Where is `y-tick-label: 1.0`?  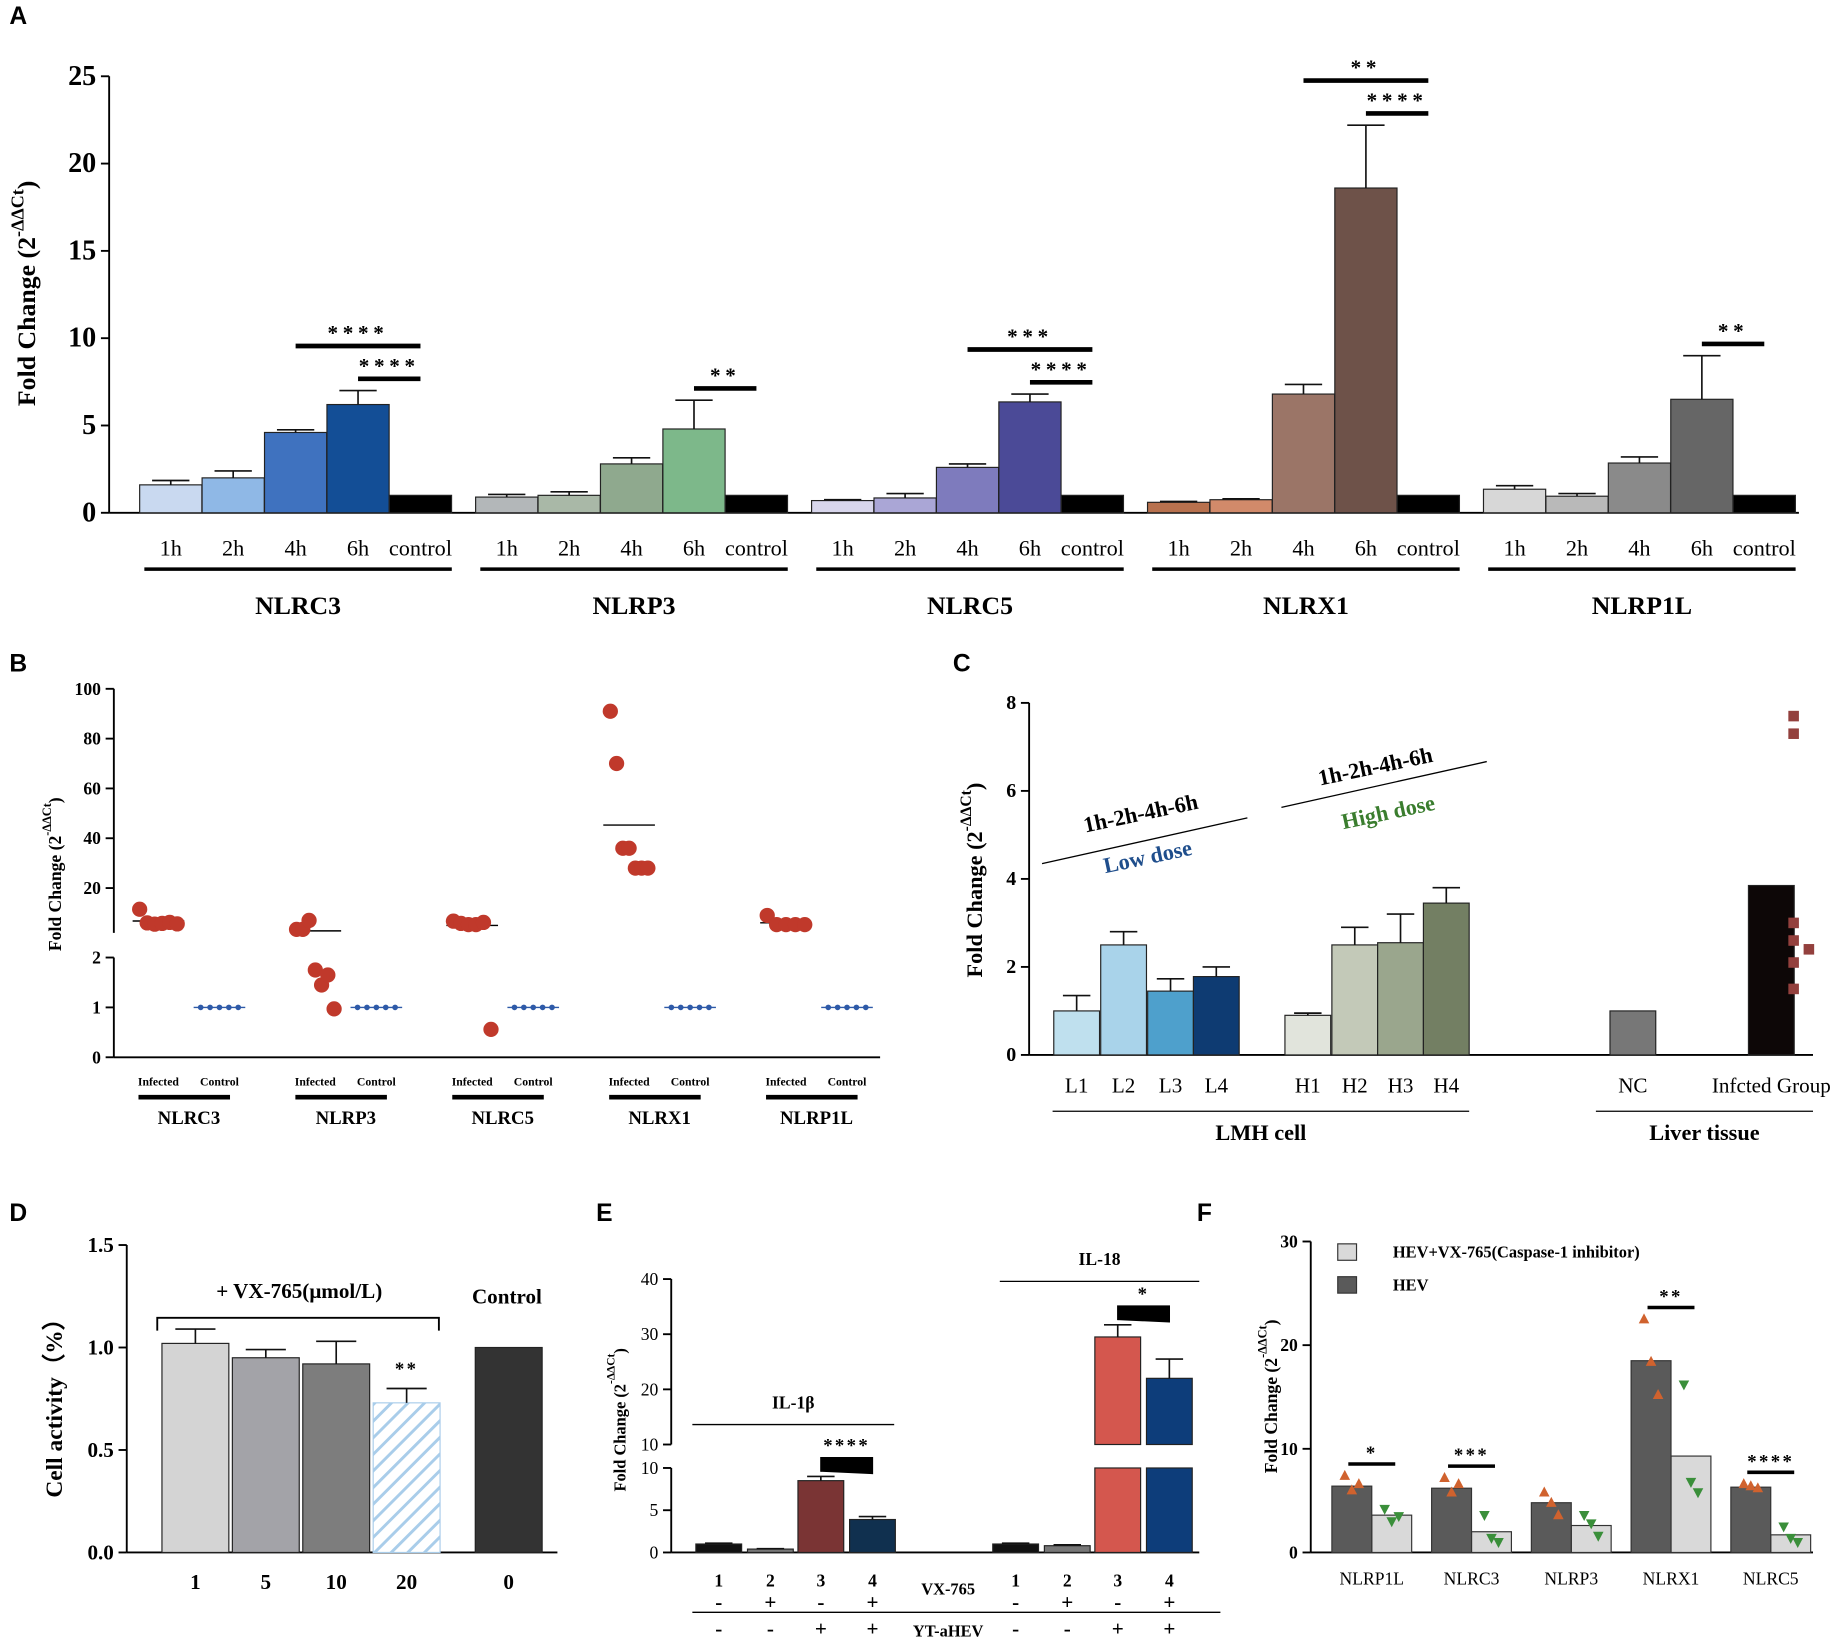
y-tick-label: 1.0 is located at coordinates (100, 1348).